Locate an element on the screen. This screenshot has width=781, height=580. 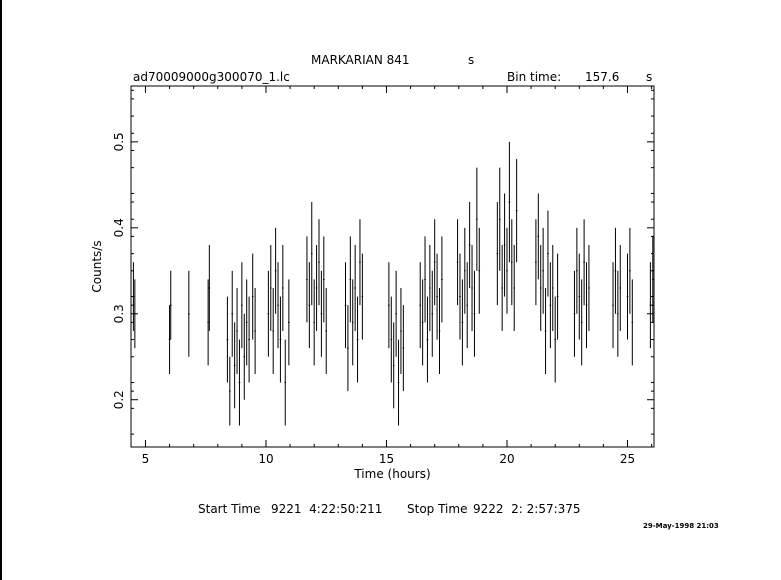
stop-time-label: Stop Time is located at coordinates (437, 509).